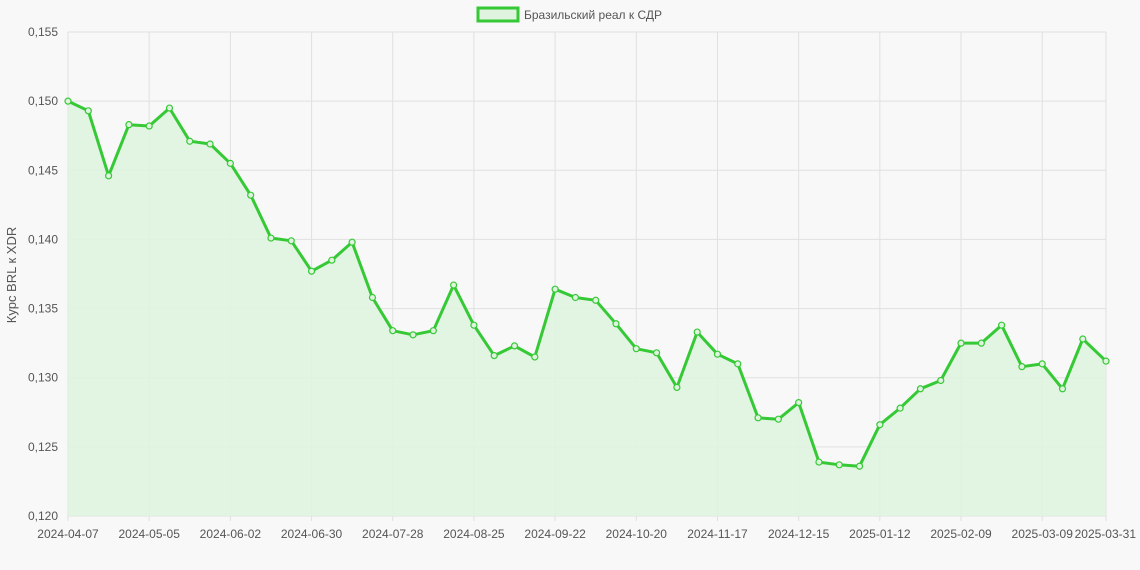 This screenshot has width=1140, height=570. Describe the element at coordinates (11, 275) in the screenshot. I see `y-axis-label: Курс BRL к XDR` at that location.